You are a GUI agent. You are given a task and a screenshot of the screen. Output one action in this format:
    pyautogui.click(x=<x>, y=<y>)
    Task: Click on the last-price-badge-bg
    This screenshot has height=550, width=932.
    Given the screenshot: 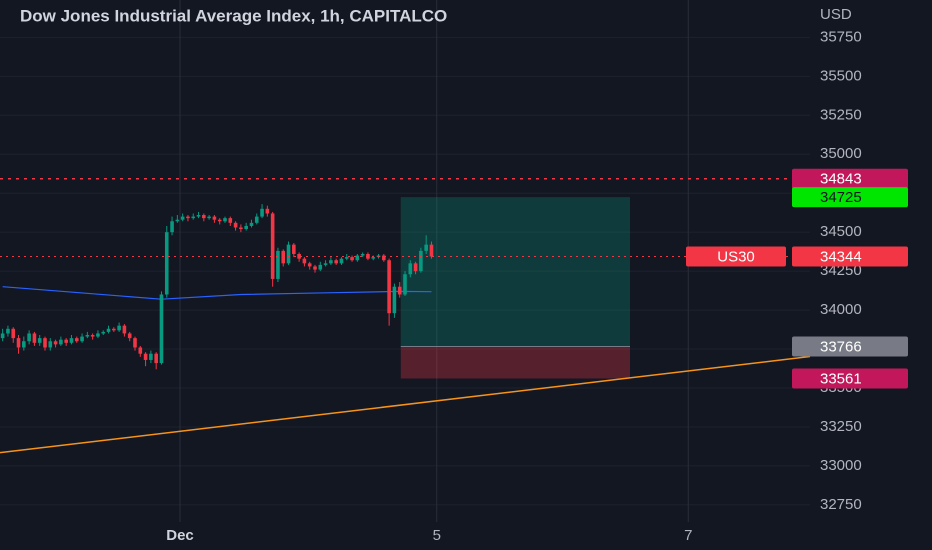 What is the action you would take?
    pyautogui.click(x=850, y=256)
    